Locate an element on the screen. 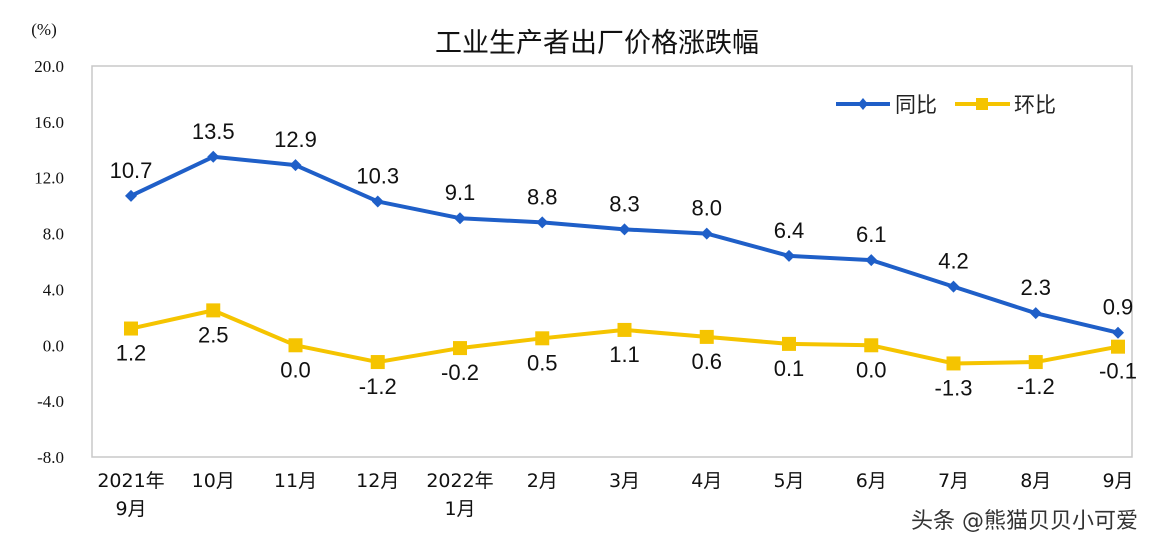 The image size is (1154, 550). y-tick-label: -8.0 is located at coordinates (50, 457).